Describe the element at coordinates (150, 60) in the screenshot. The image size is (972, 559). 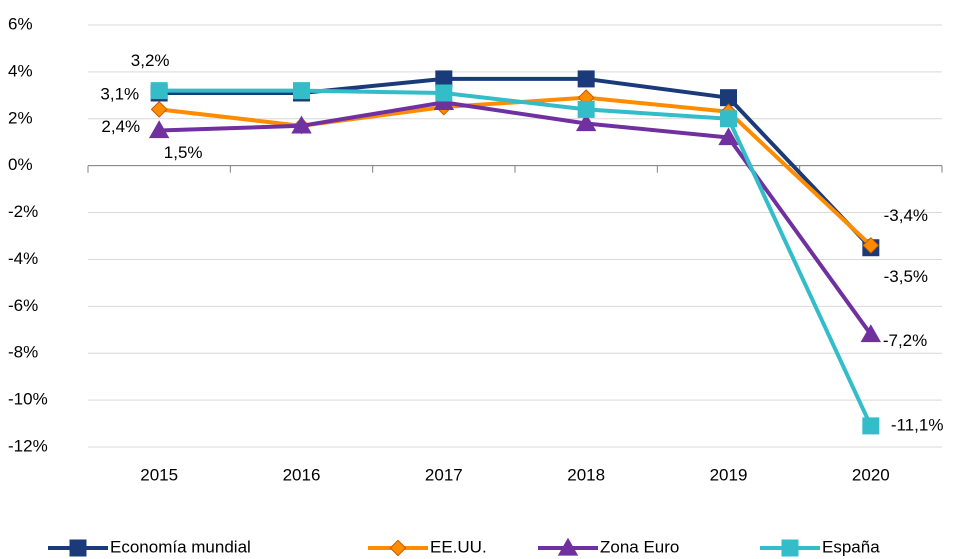
I see `data-label: 3,2%` at that location.